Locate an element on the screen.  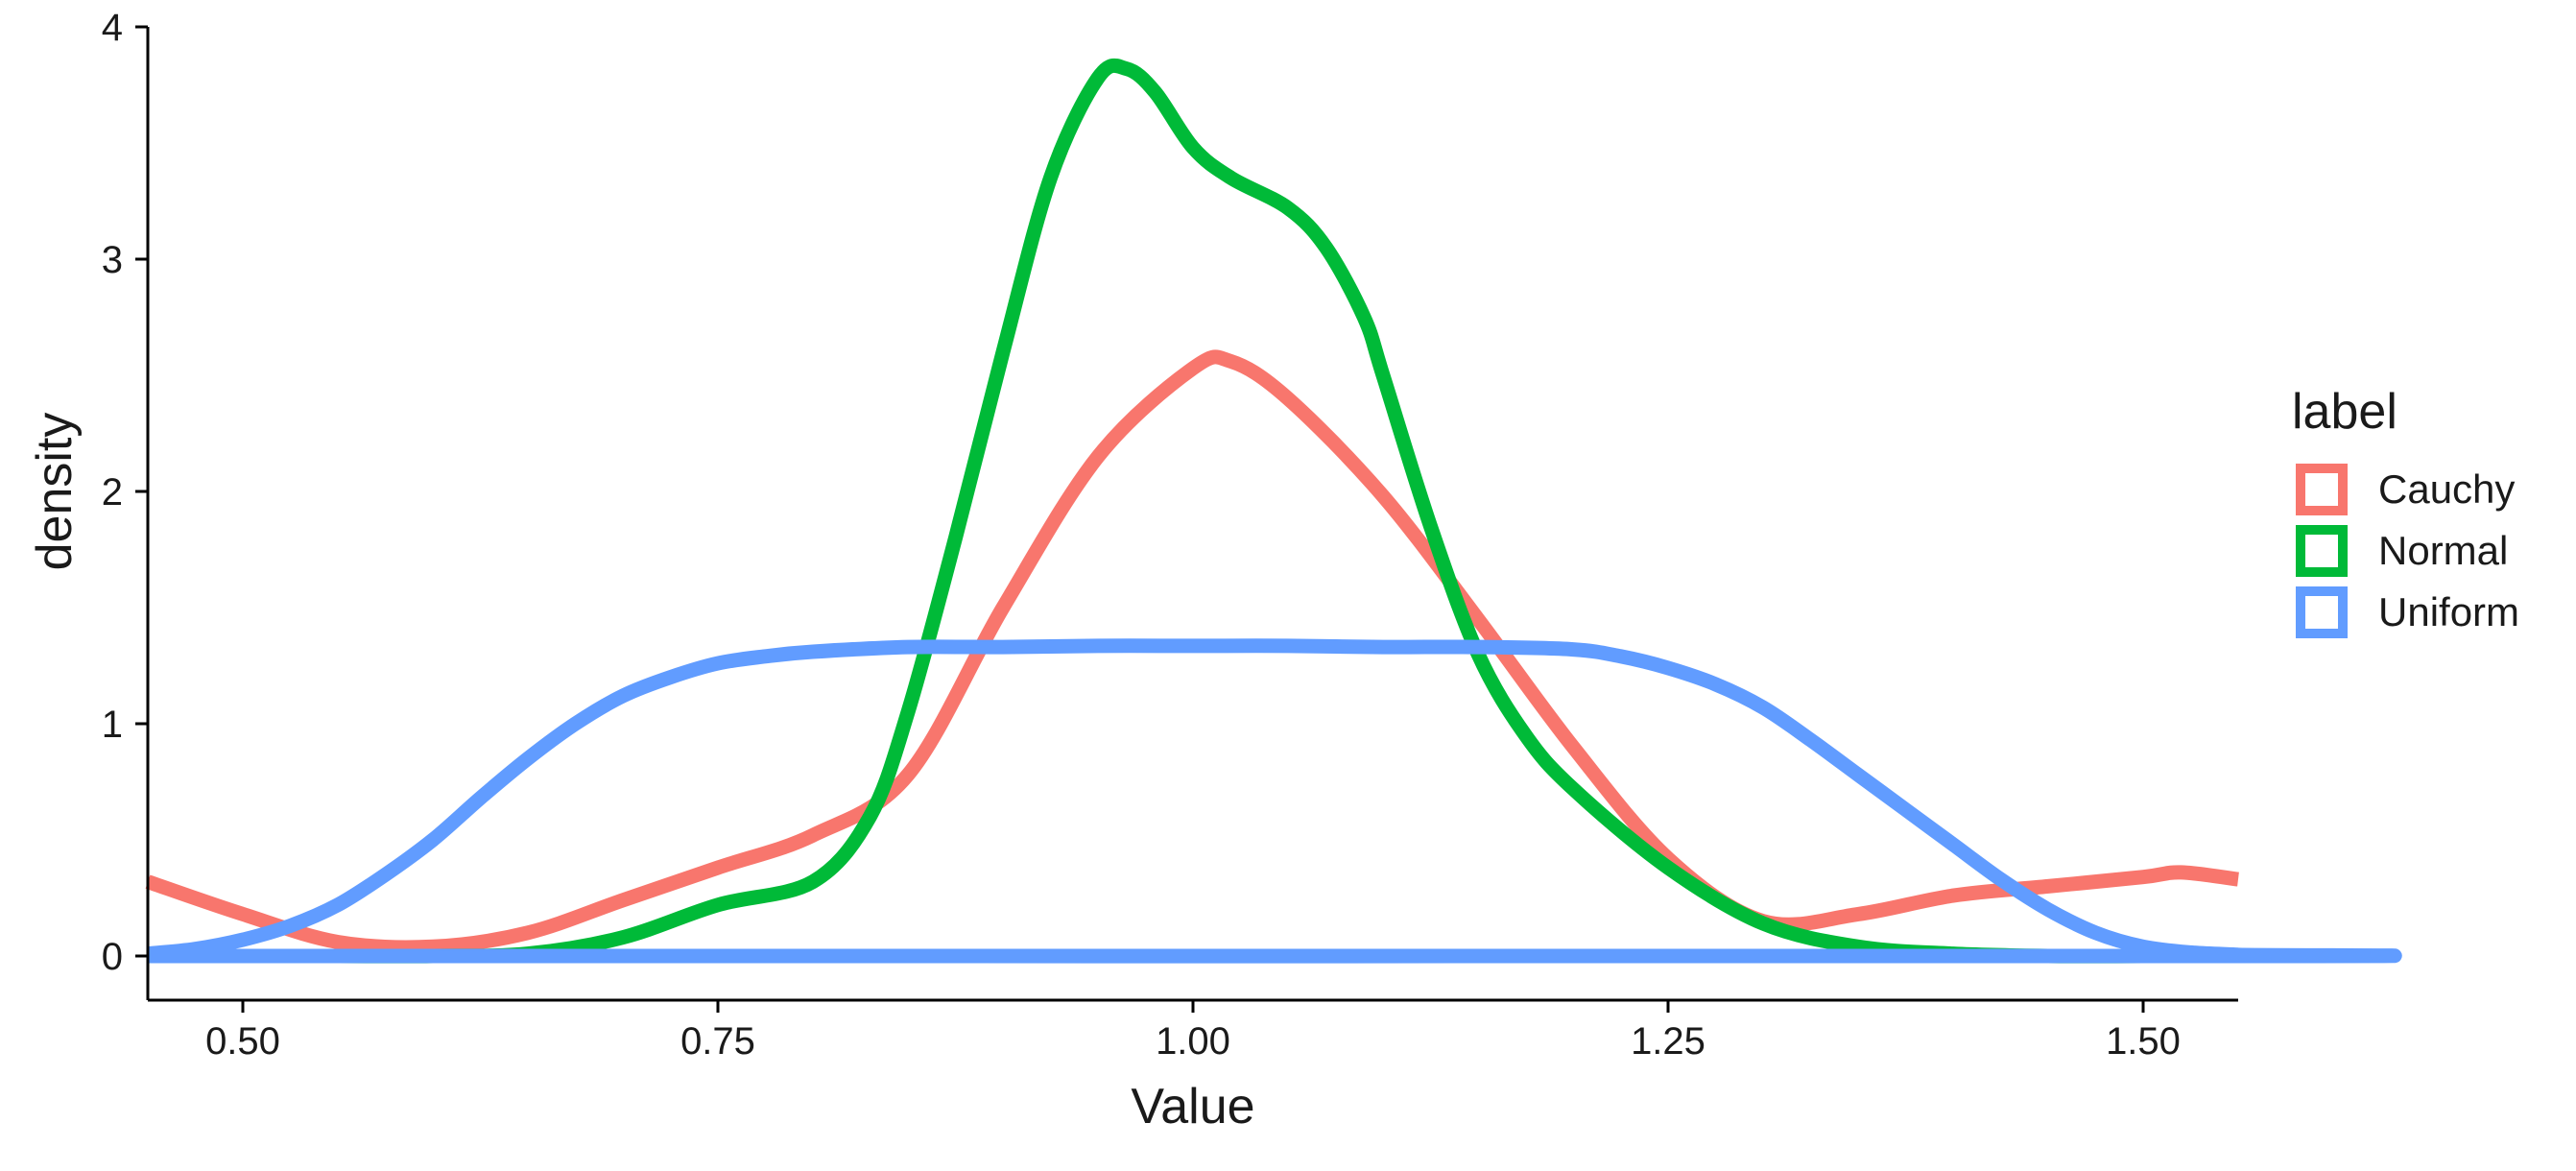
x-ticks: 0.50 0.75 1.00 1.25 1.50 is located at coordinates (1193, 1031).